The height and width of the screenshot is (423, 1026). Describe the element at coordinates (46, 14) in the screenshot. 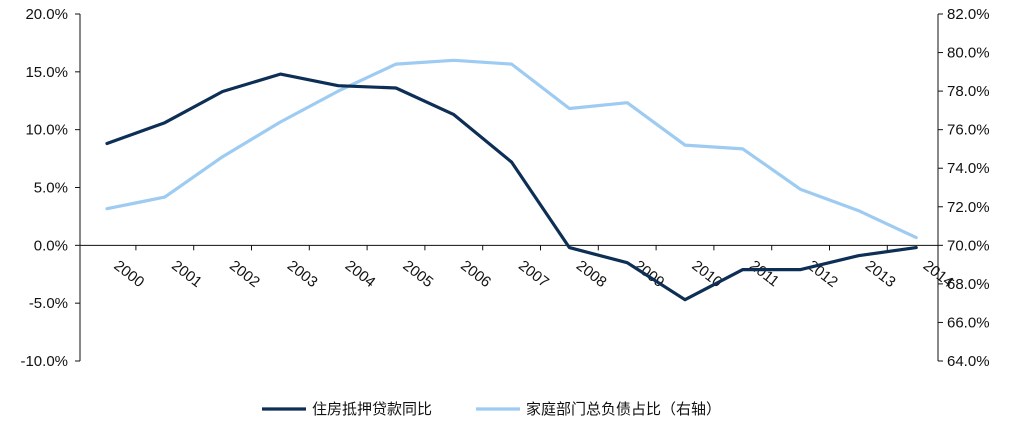

I see `left-tick-label: 20.0%` at that location.